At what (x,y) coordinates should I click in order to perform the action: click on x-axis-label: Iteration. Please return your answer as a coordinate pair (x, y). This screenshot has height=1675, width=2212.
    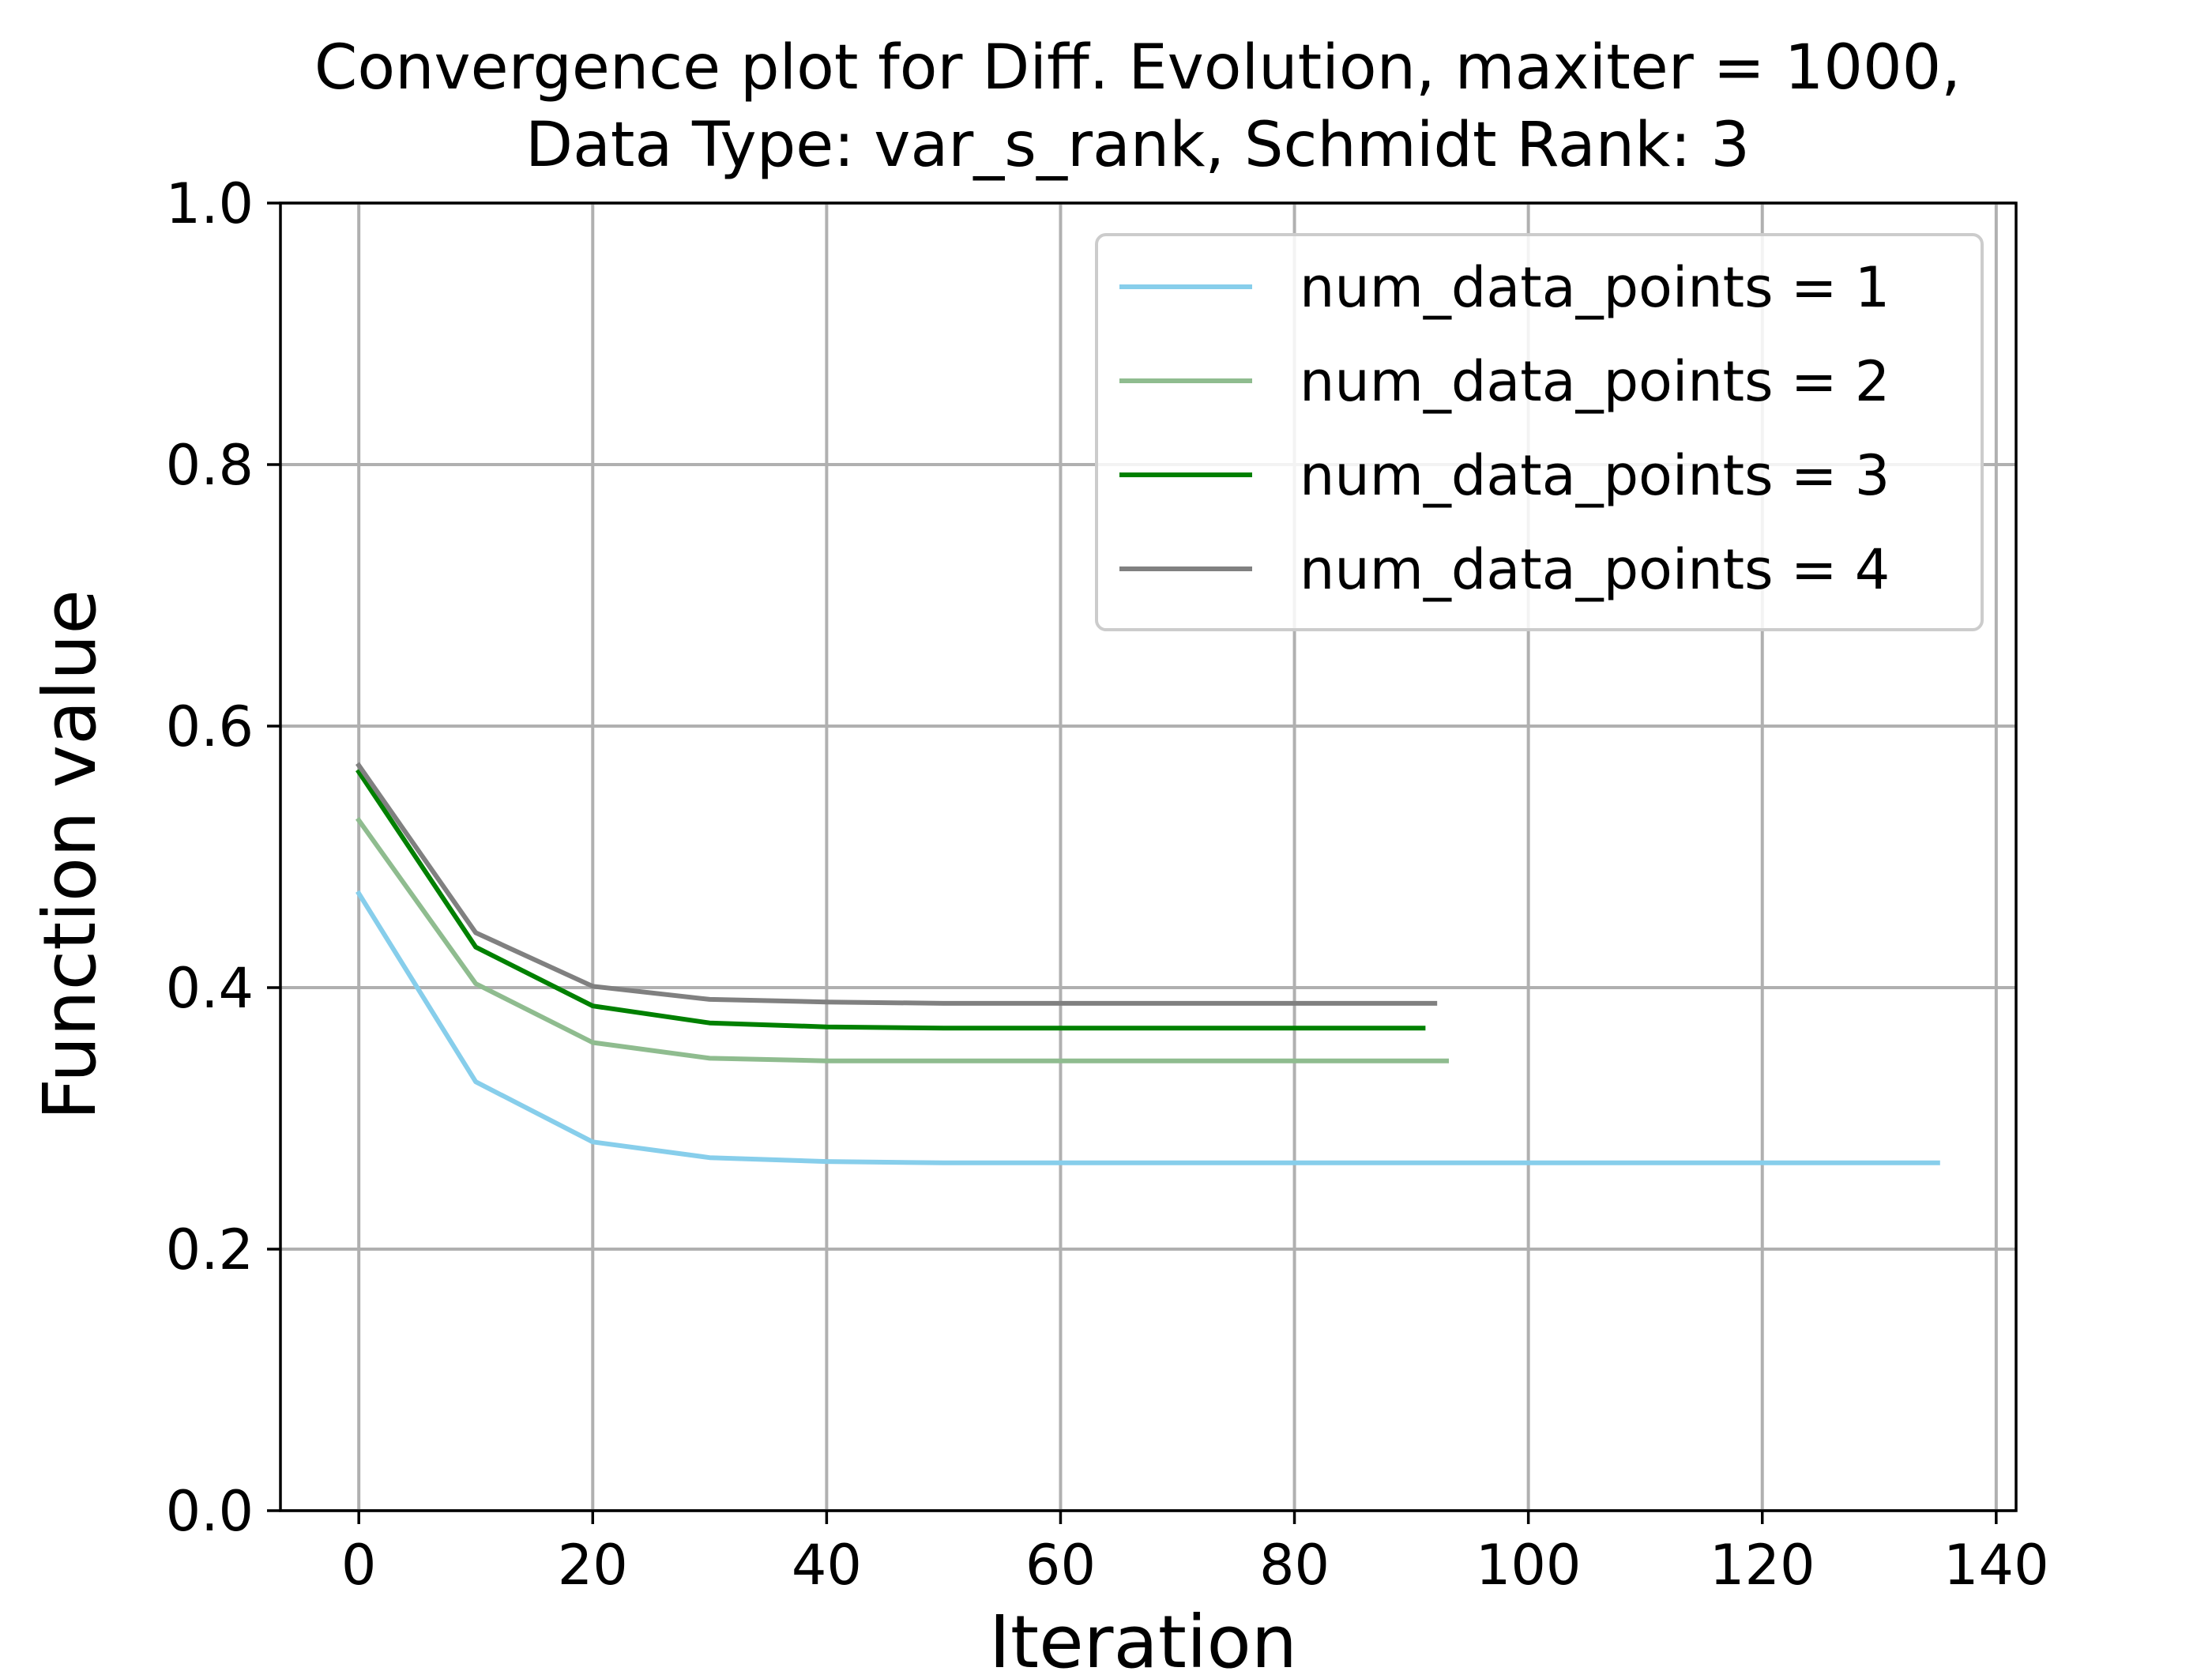
    Looking at the image, I should click on (1143, 1637).